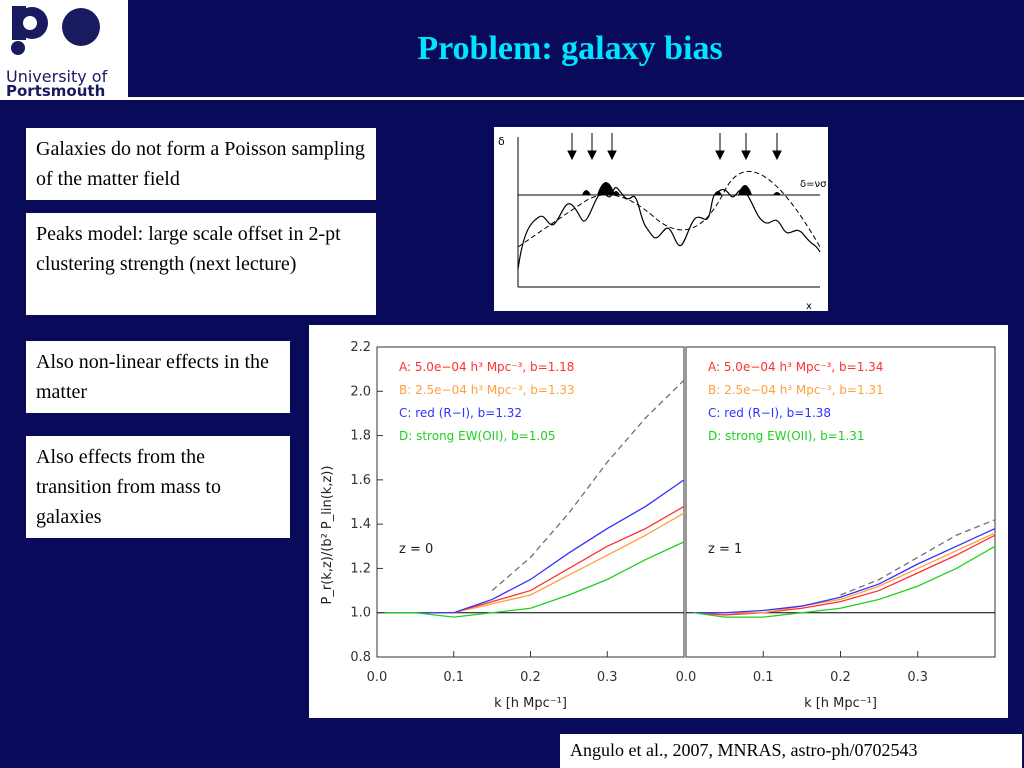  Describe the element at coordinates (55, 91) in the screenshot. I see `logo-line2: Portsmouth` at that location.